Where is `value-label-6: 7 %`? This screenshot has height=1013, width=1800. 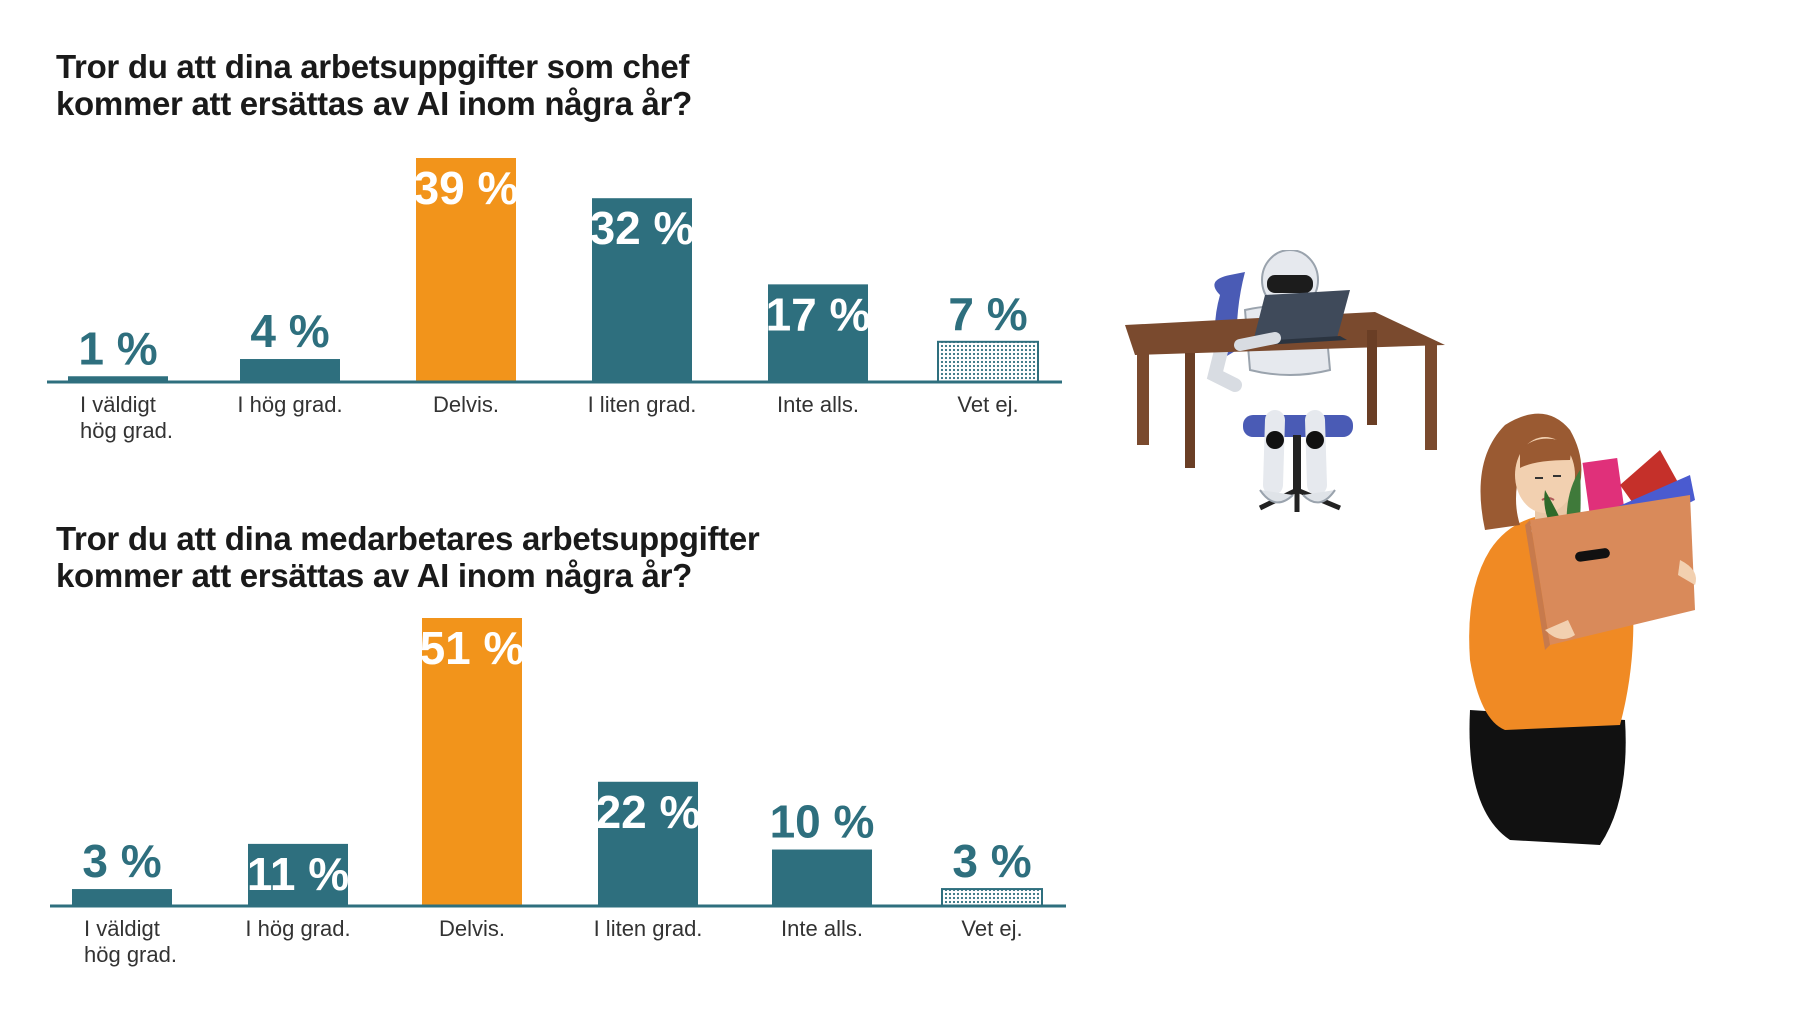
value-label-6: 7 % is located at coordinates (987, 314).